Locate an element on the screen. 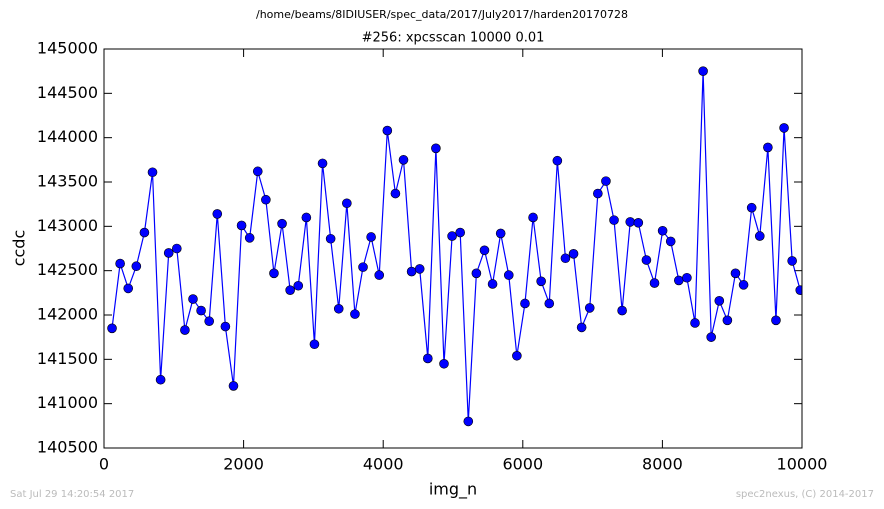 The height and width of the screenshot is (509, 884). x-tick-label: 0 is located at coordinates (104, 464).